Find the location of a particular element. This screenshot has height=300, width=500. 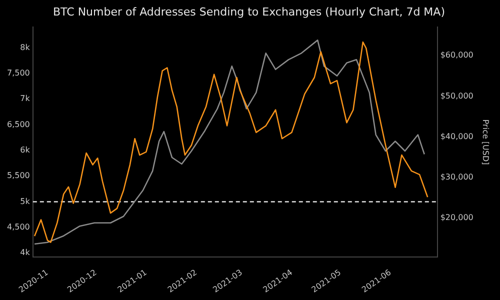

y-tick-label: 8k is located at coordinates (25, 47).